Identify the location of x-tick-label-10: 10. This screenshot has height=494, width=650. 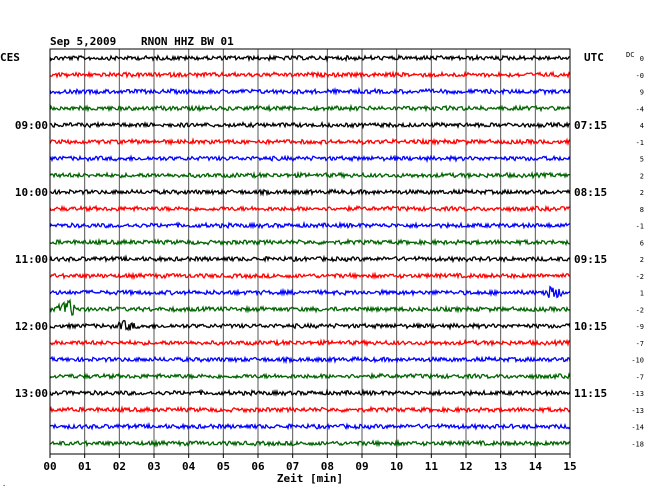
(396, 466).